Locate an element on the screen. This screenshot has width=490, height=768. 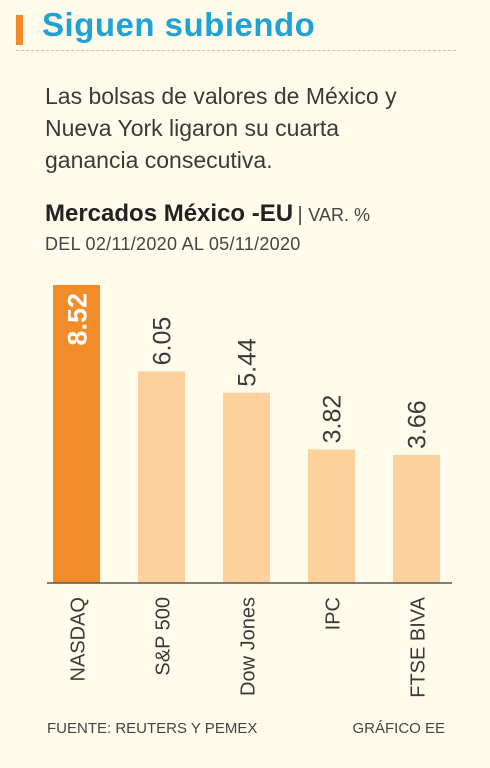
category-label-1: S&P 500 is located at coordinates (164, 636).